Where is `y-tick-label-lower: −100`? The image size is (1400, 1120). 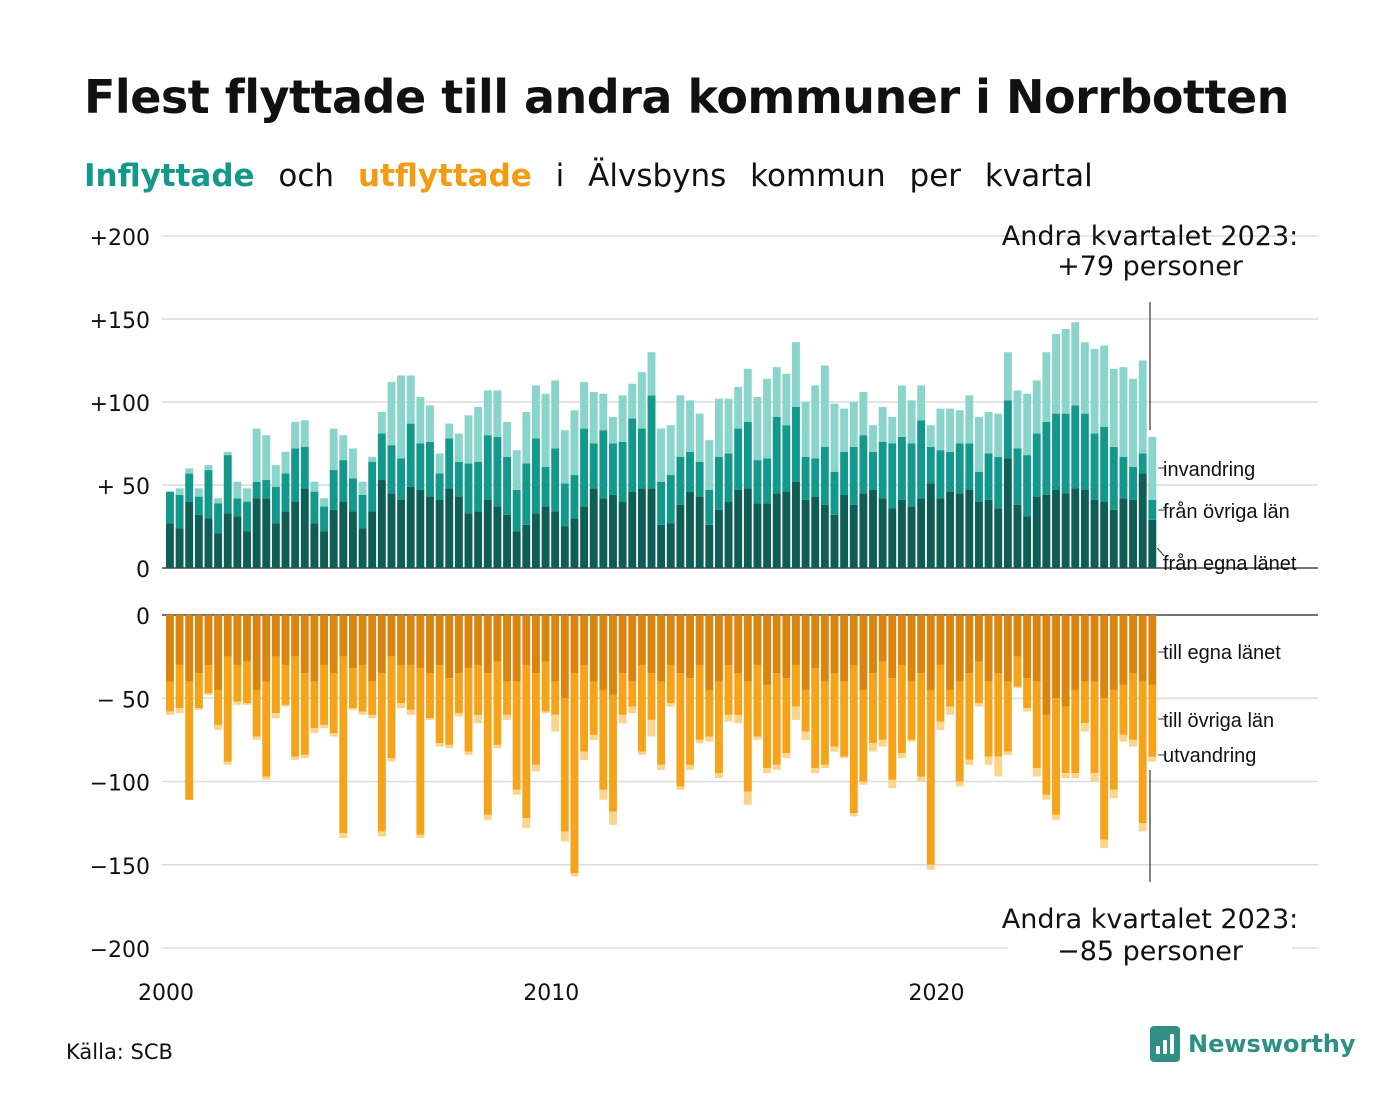
y-tick-label-lower: −100 is located at coordinates (120, 784).